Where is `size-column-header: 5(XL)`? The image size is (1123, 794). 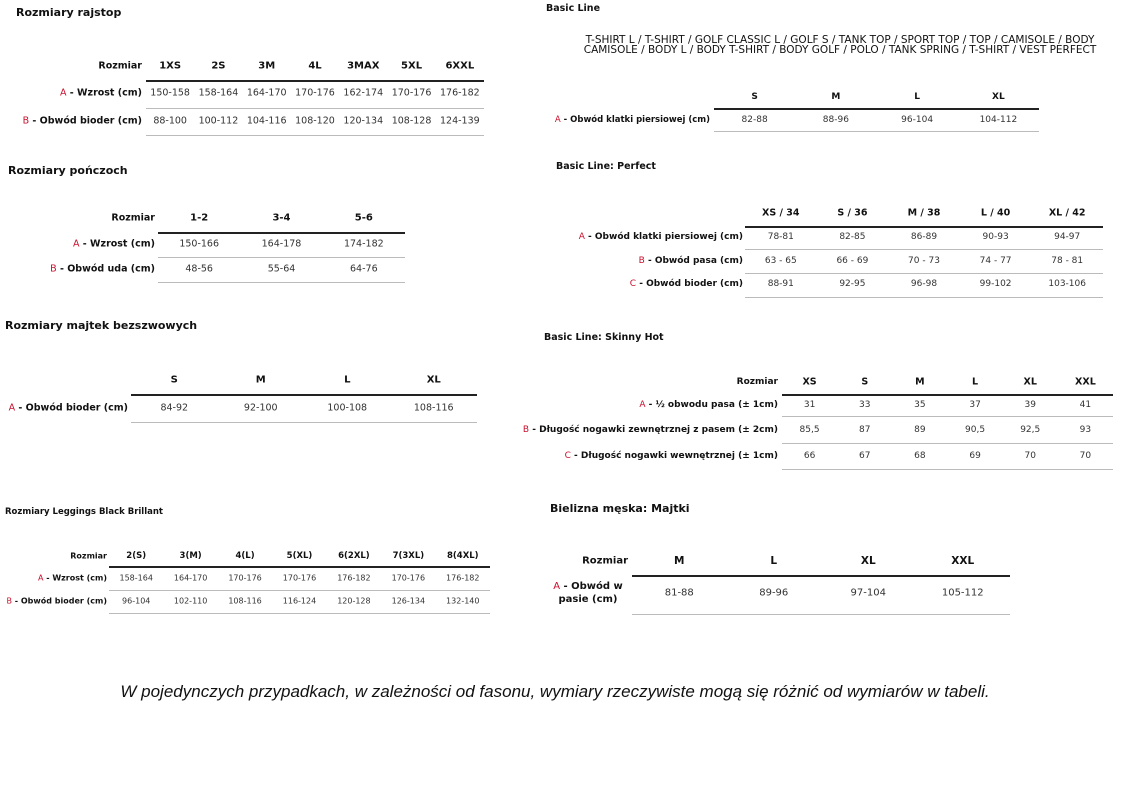
size-column-header: 5(XL) is located at coordinates (299, 556).